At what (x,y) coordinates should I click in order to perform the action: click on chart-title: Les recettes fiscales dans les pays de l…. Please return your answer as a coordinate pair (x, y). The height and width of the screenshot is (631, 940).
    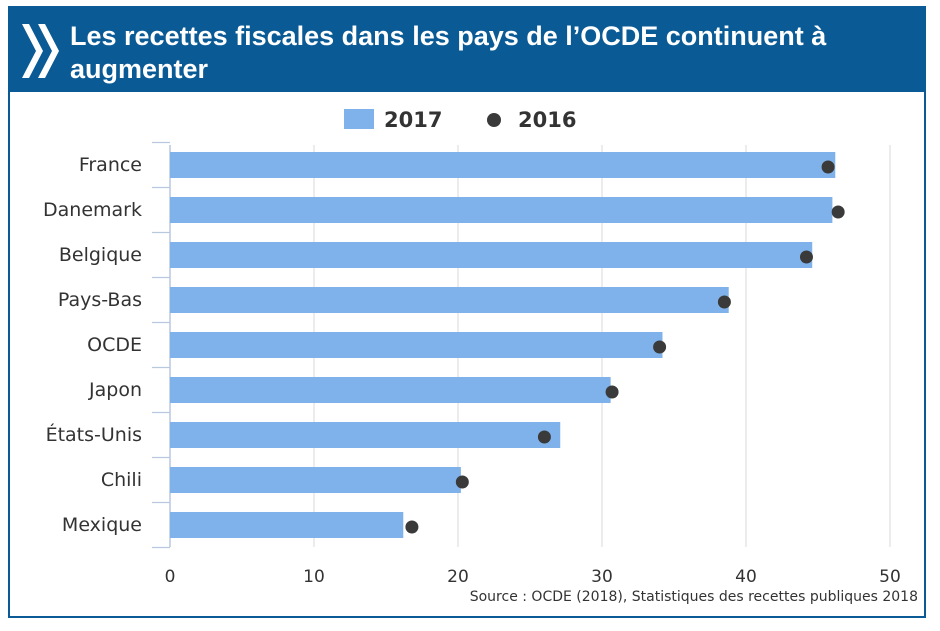
    Looking at the image, I should click on (448, 52).